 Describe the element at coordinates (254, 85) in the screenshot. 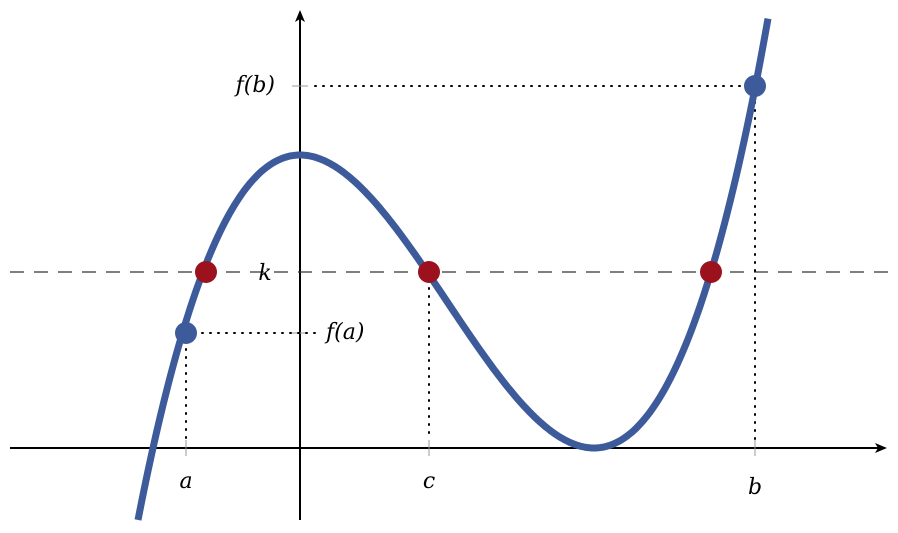

I see `label-fb: f(b)` at that location.